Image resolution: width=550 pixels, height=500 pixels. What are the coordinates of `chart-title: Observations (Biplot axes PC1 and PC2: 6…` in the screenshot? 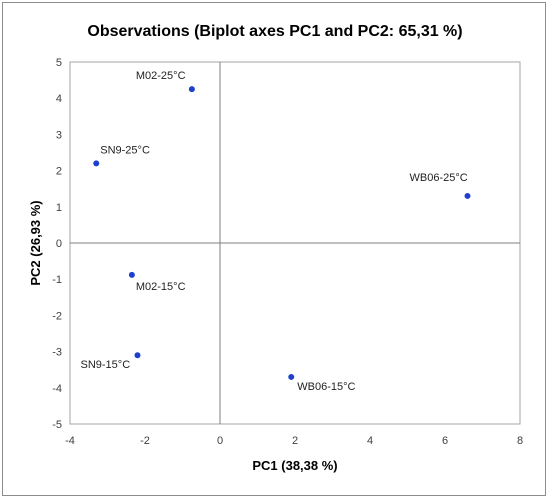 It's located at (274, 31).